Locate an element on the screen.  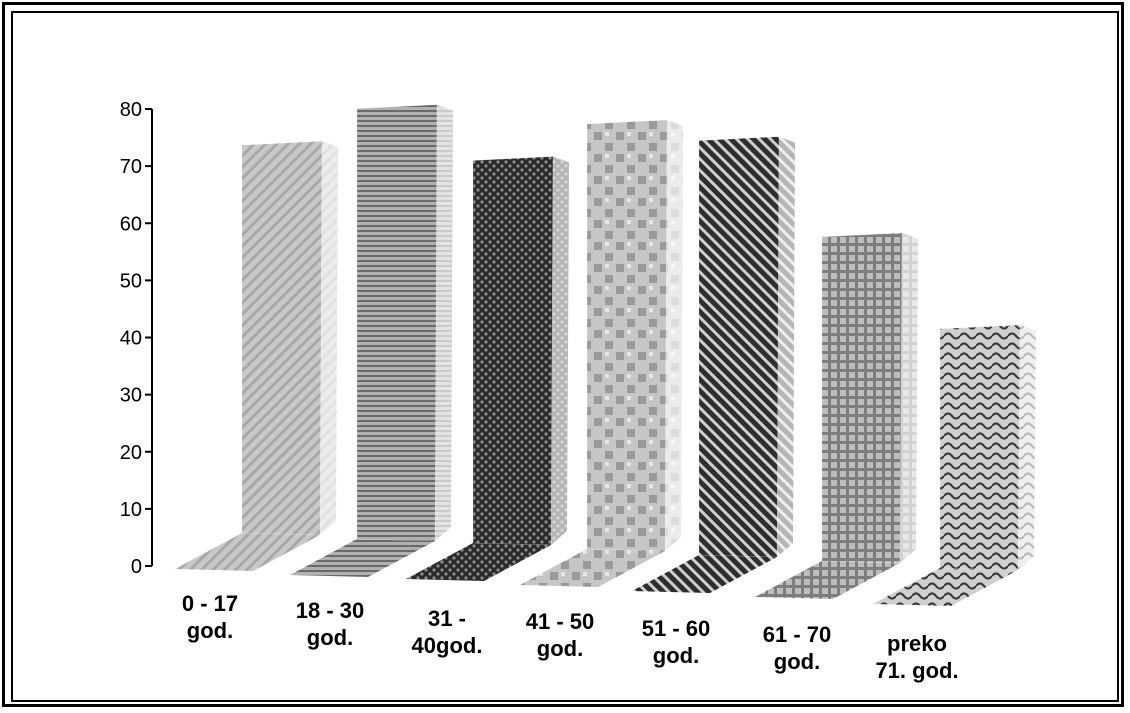
y-tick-label: 30 is located at coordinates (131, 396).